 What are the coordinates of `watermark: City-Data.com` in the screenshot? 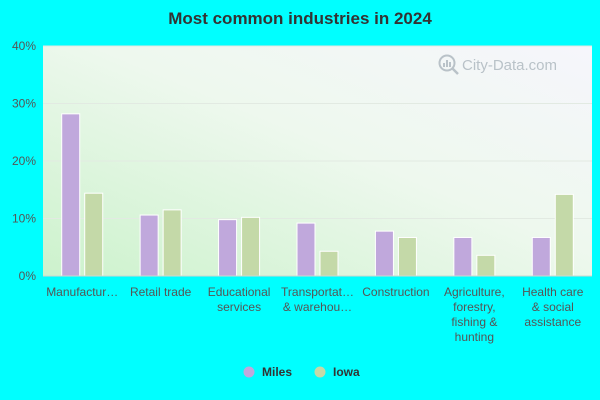 It's located at (497, 64).